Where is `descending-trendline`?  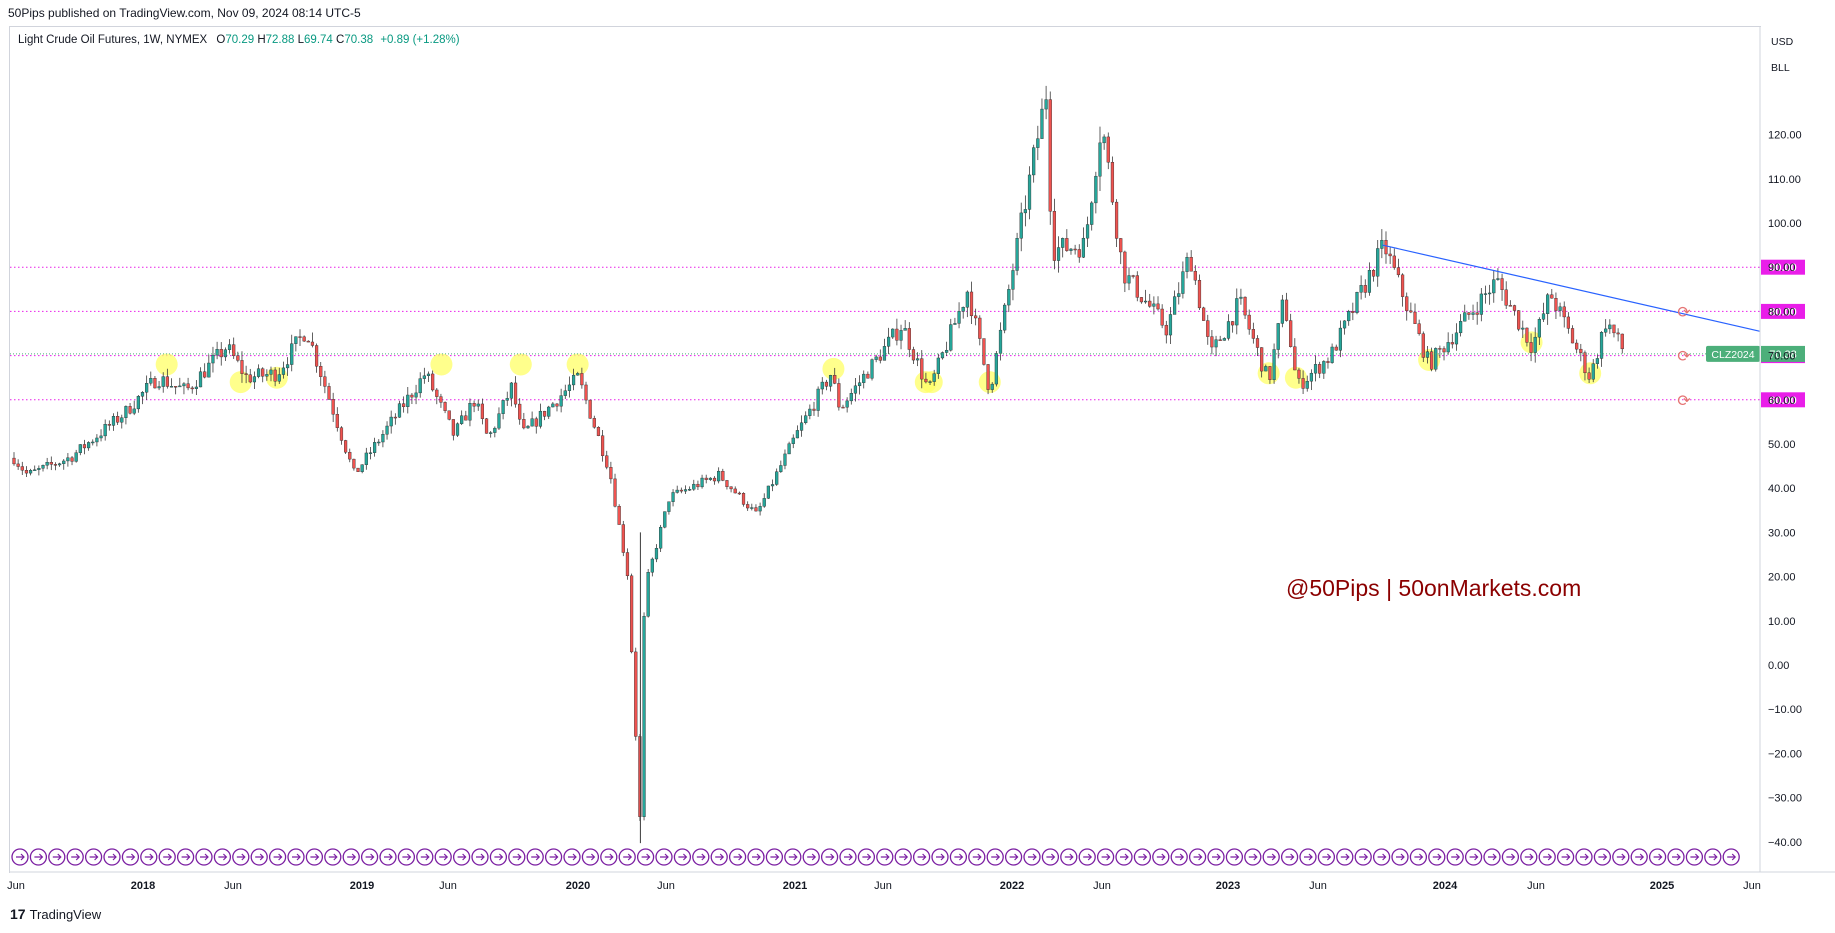
descending-trendline is located at coordinates (1571, 288).